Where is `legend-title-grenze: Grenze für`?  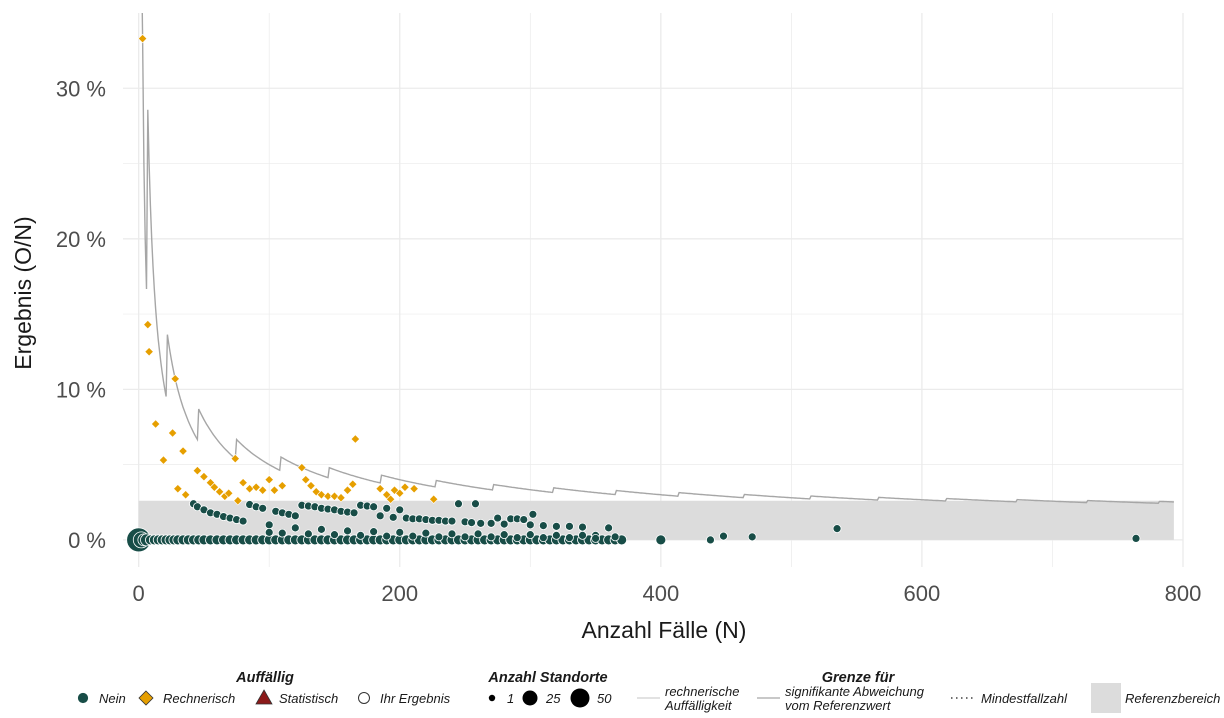 legend-title-grenze: Grenze für is located at coordinates (859, 678).